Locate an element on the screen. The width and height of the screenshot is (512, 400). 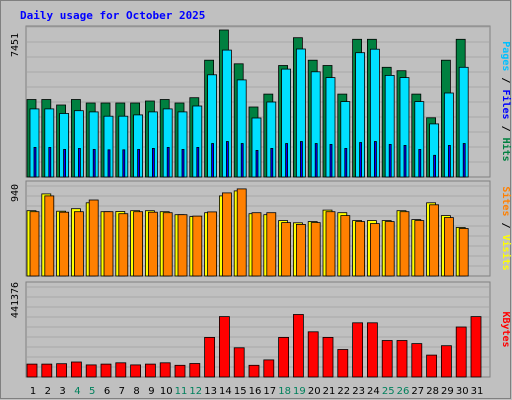
x-tick-label-day-4: 4 is located at coordinates (77, 391).